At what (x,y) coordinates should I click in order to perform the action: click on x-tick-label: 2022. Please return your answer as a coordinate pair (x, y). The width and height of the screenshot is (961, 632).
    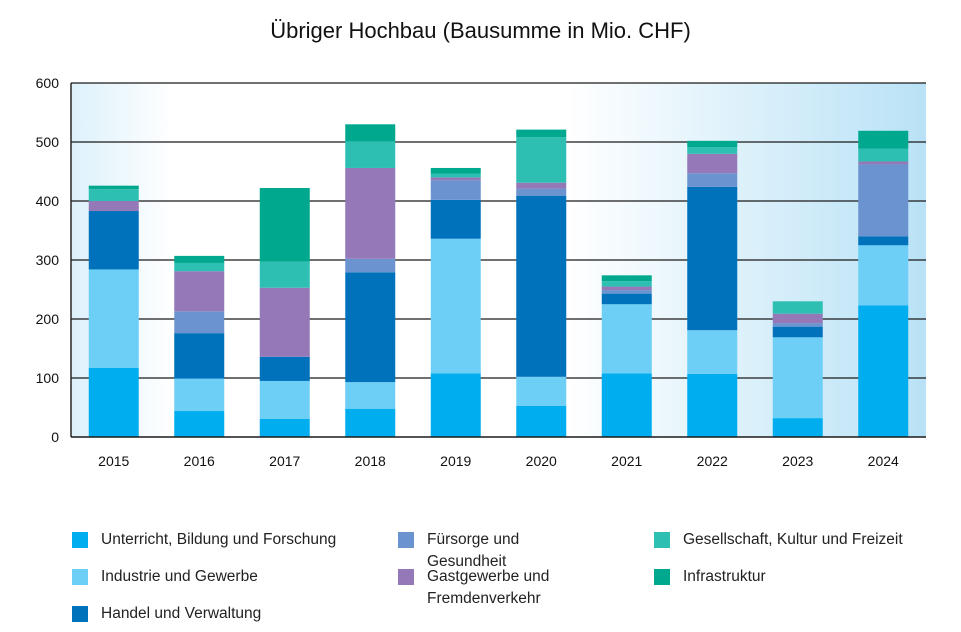
    Looking at the image, I should click on (712, 461).